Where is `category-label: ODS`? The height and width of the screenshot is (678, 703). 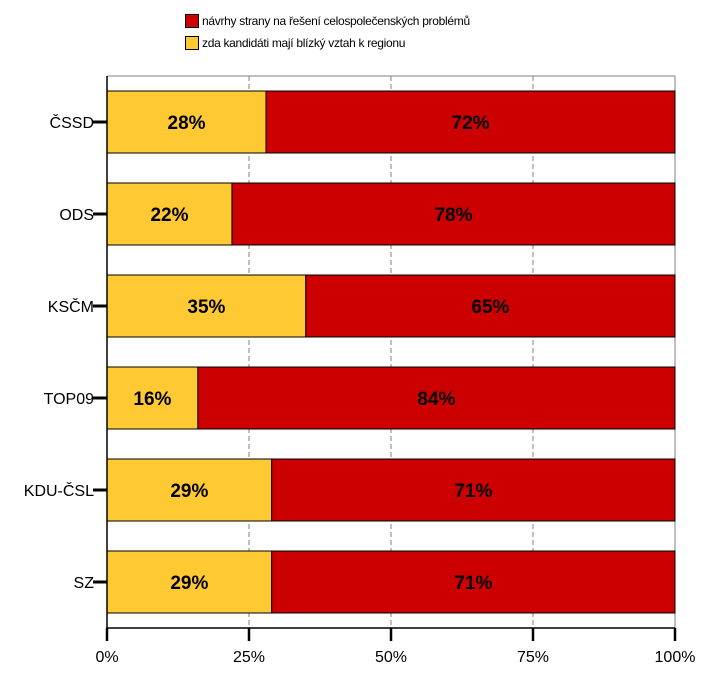 category-label: ODS is located at coordinates (76, 215).